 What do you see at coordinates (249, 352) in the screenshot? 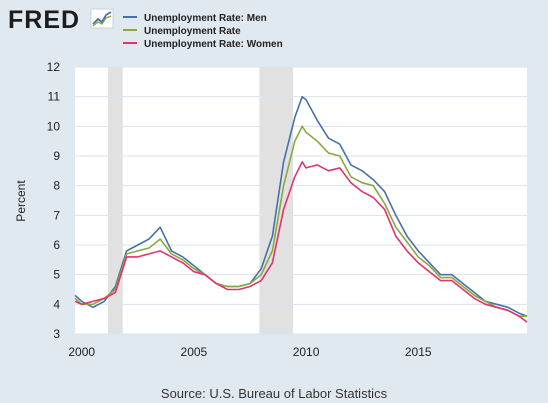
I see `x-axis-ticks: 2000 2005 2010 2015` at bounding box center [249, 352].